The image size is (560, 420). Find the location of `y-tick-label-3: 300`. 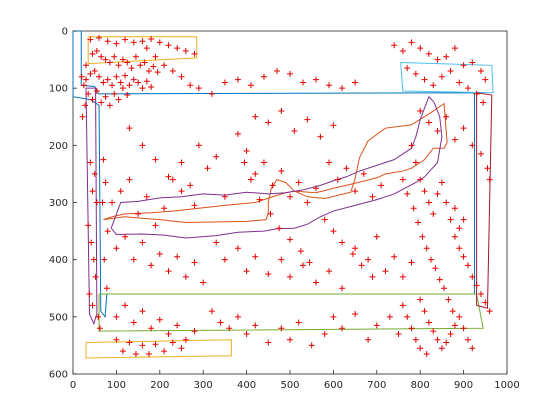

y-tick-label-3: 300 is located at coordinates (58, 203).